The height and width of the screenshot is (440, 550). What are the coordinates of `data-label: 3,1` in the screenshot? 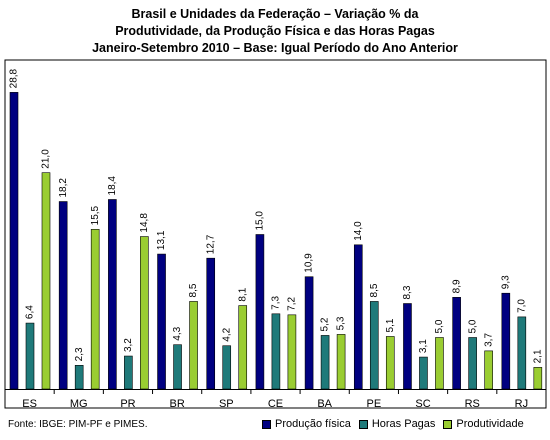 It's located at (423, 346).